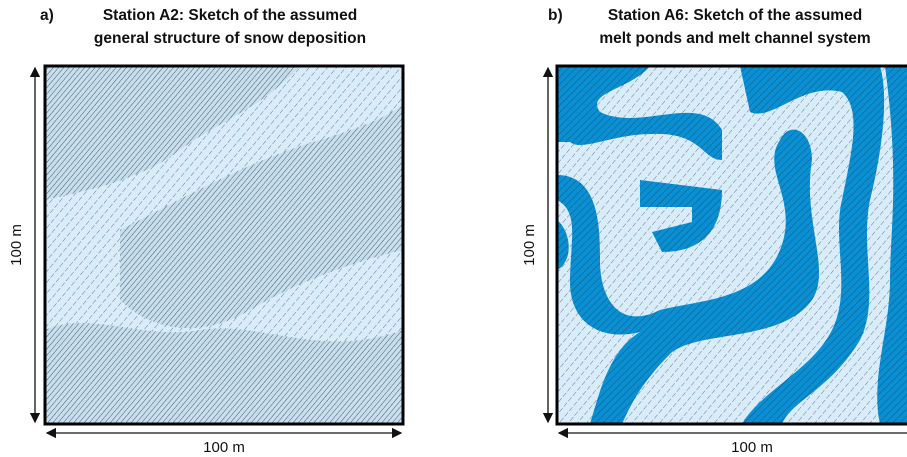 This screenshot has height=457, width=907. Describe the element at coordinates (734, 38) in the screenshot. I see `panel-title: melt ponds and melt channel system` at that location.